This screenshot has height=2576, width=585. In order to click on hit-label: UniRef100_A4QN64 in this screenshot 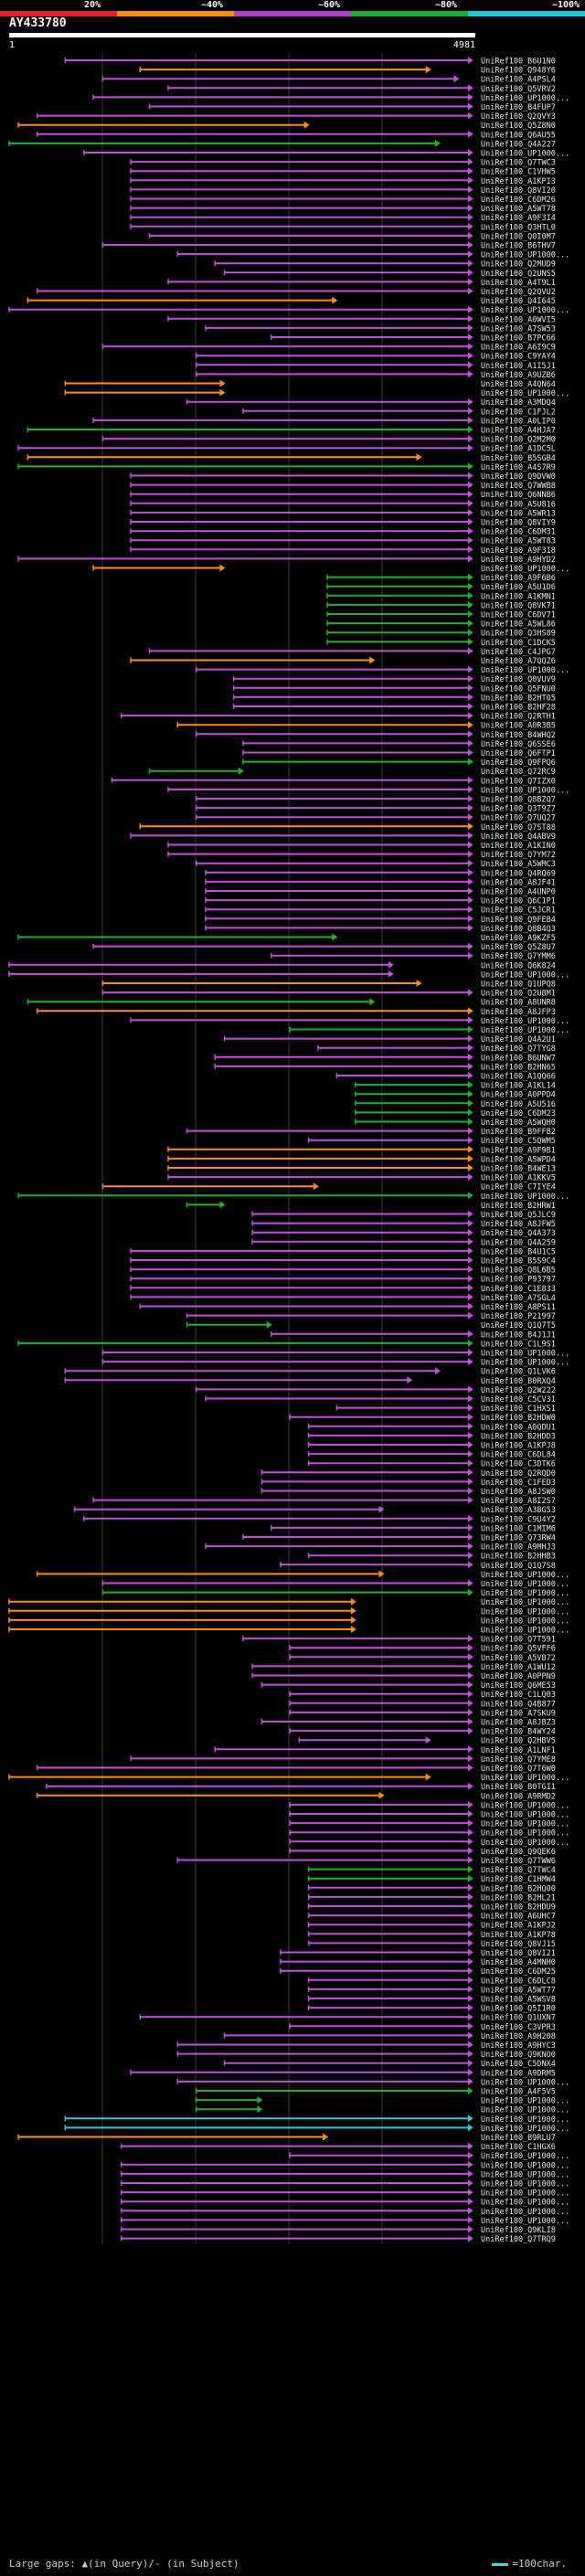, I will do `click(518, 384)`.